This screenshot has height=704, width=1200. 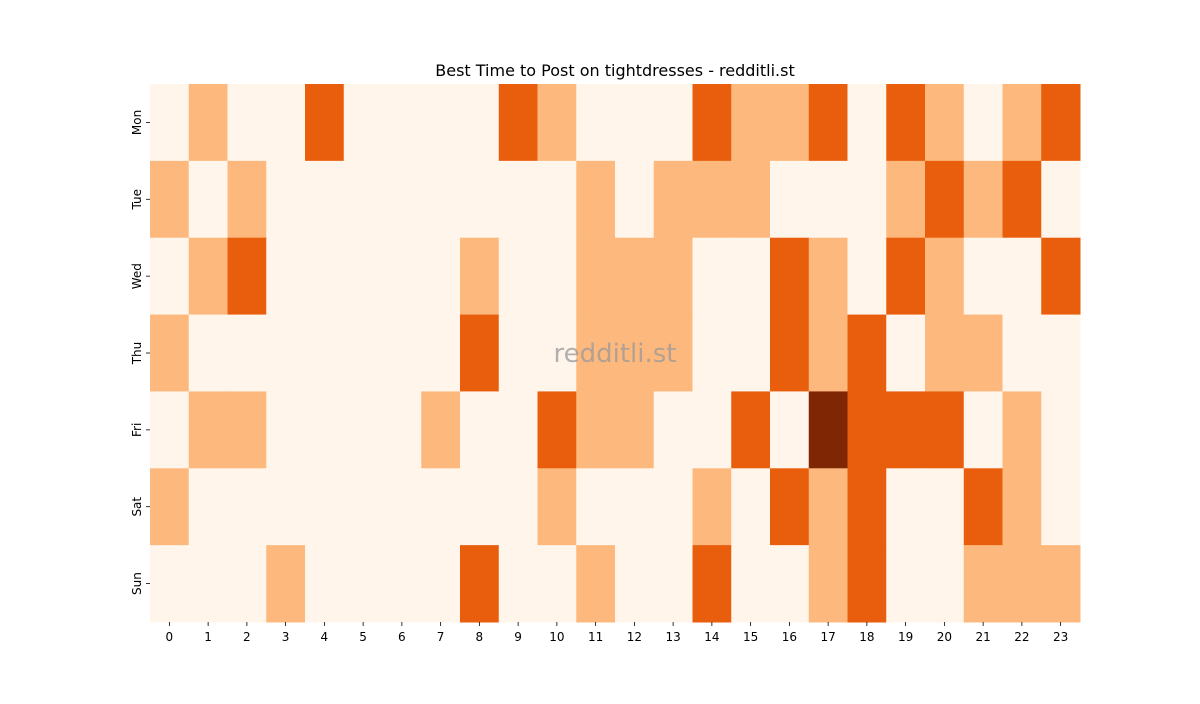 I want to click on y-tick-label-wed: Wed, so click(x=137, y=276).